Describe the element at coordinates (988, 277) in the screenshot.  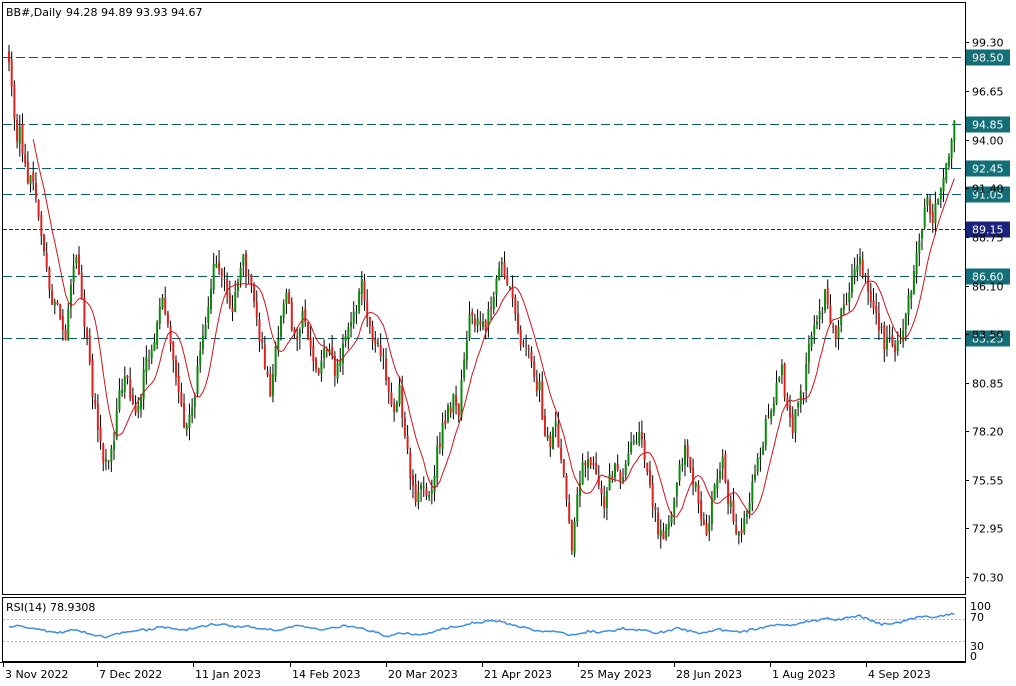
I see `level-label-5: 86.60` at that location.